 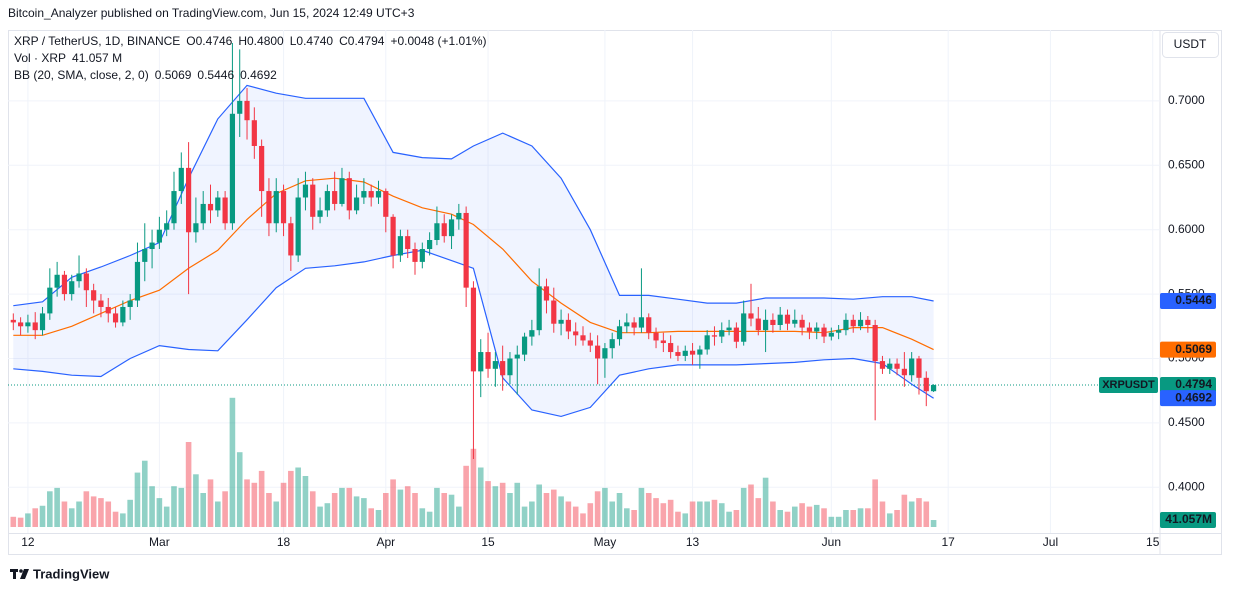 What do you see at coordinates (159, 542) in the screenshot?
I see `x-tick-label: Mar` at bounding box center [159, 542].